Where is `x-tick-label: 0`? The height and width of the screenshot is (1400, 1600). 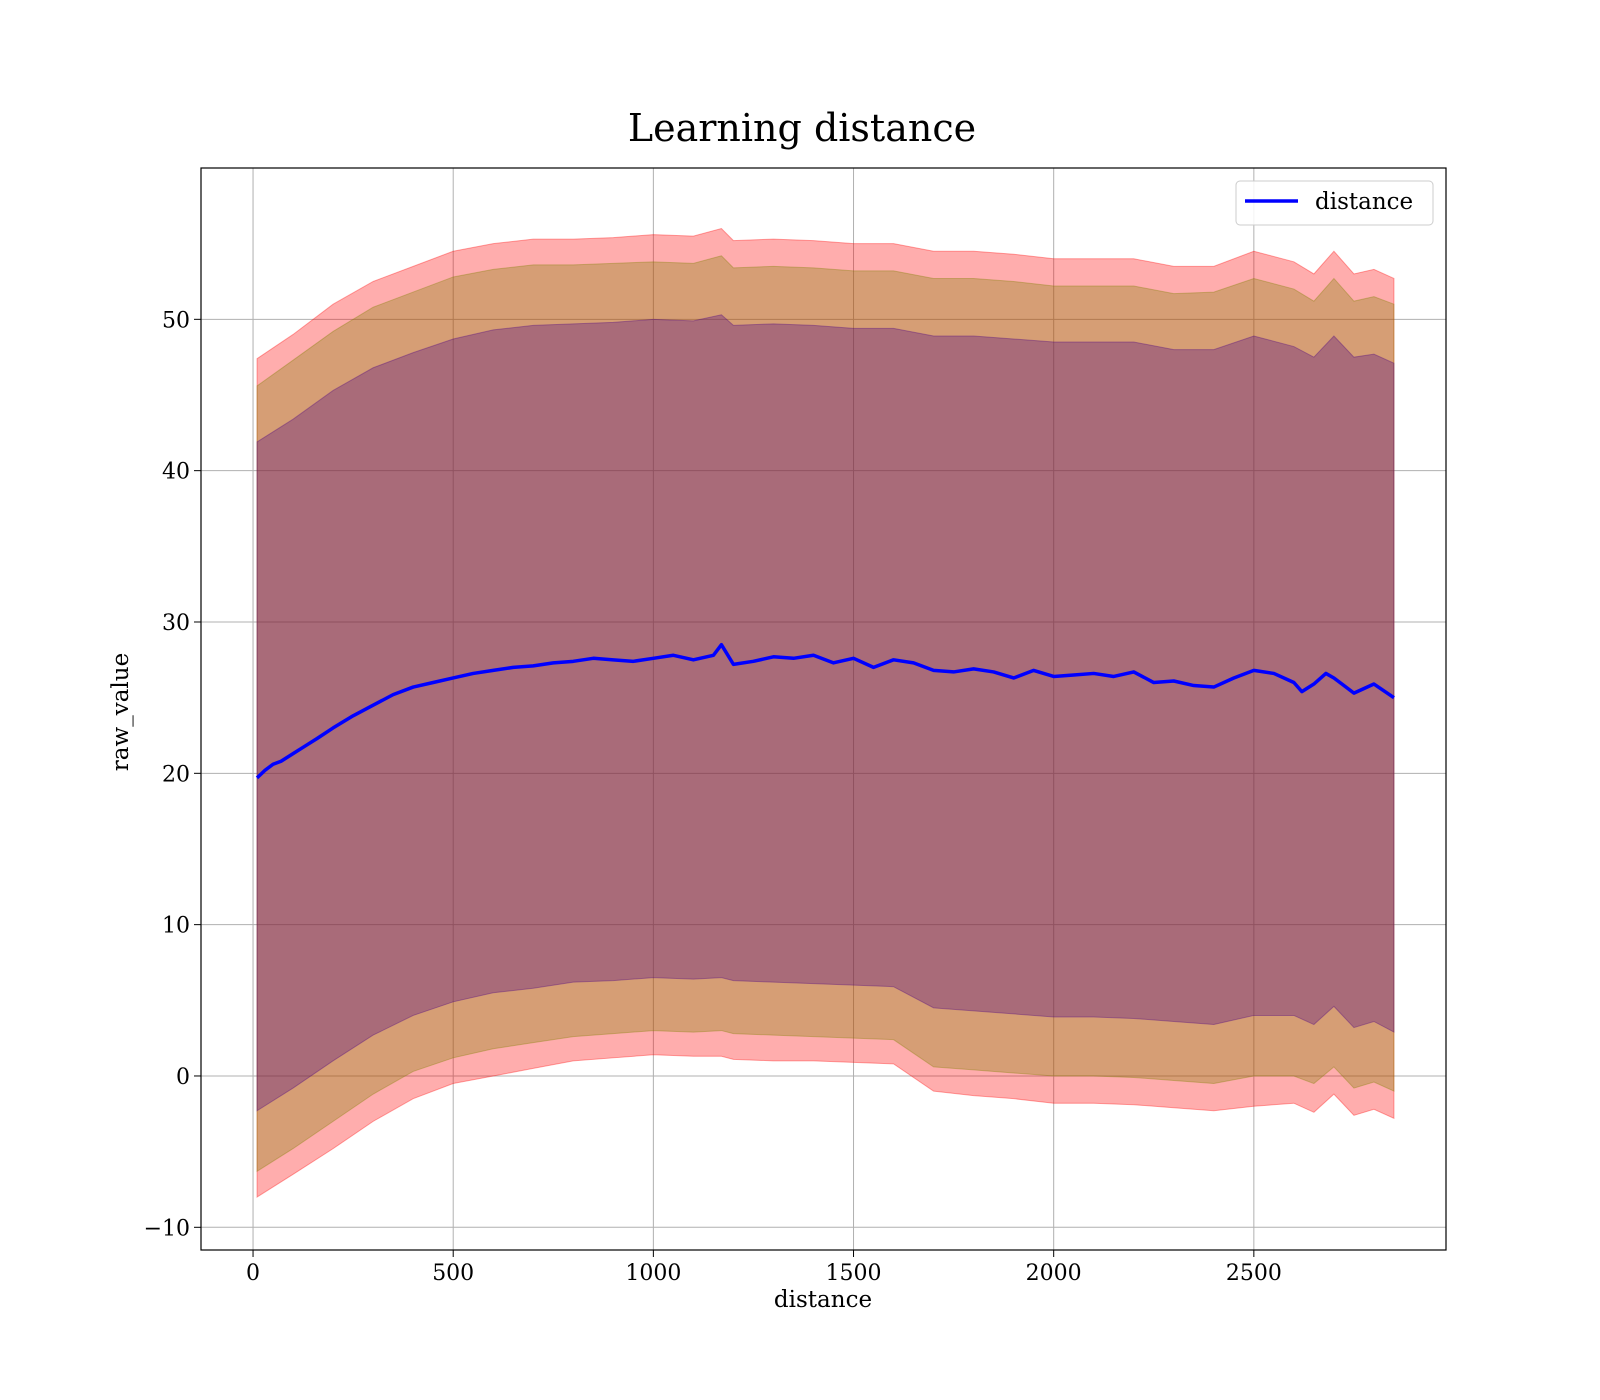
x-tick-label: 0 is located at coordinates (253, 1273).